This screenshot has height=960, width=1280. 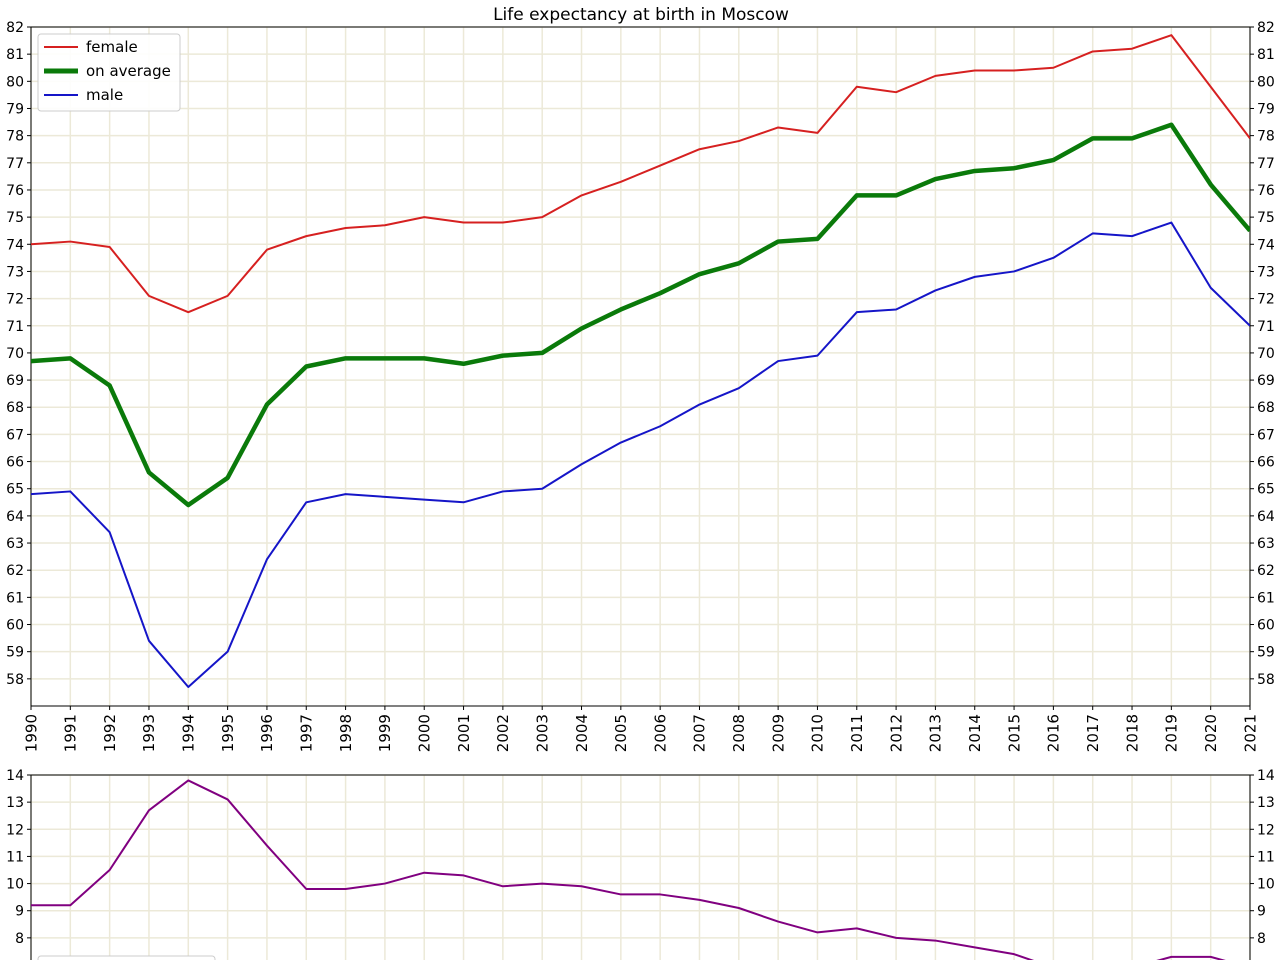 What do you see at coordinates (15, 354) in the screenshot?
I see `y-tick-label-left: 70` at bounding box center [15, 354].